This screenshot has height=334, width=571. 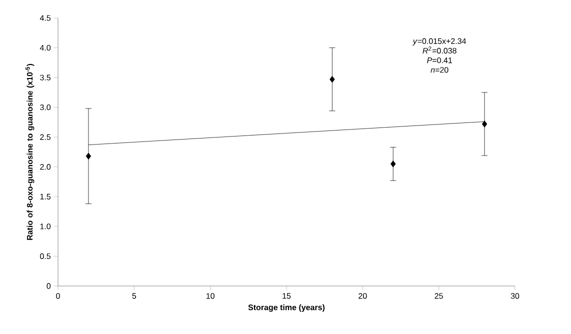 What do you see at coordinates (45, 167) in the screenshot?
I see `y-tick-label: 2.0` at bounding box center [45, 167].